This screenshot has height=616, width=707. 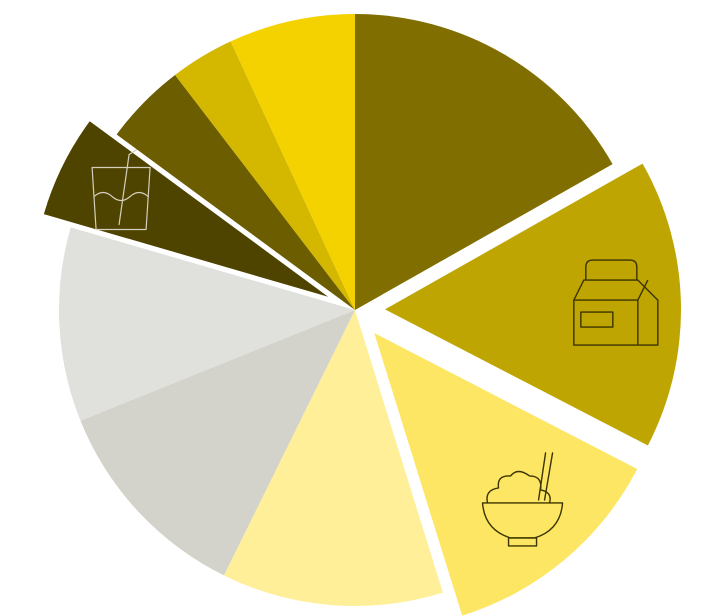 What do you see at coordinates (121, 189) in the screenshot?
I see `drink-cup-icon` at bounding box center [121, 189].